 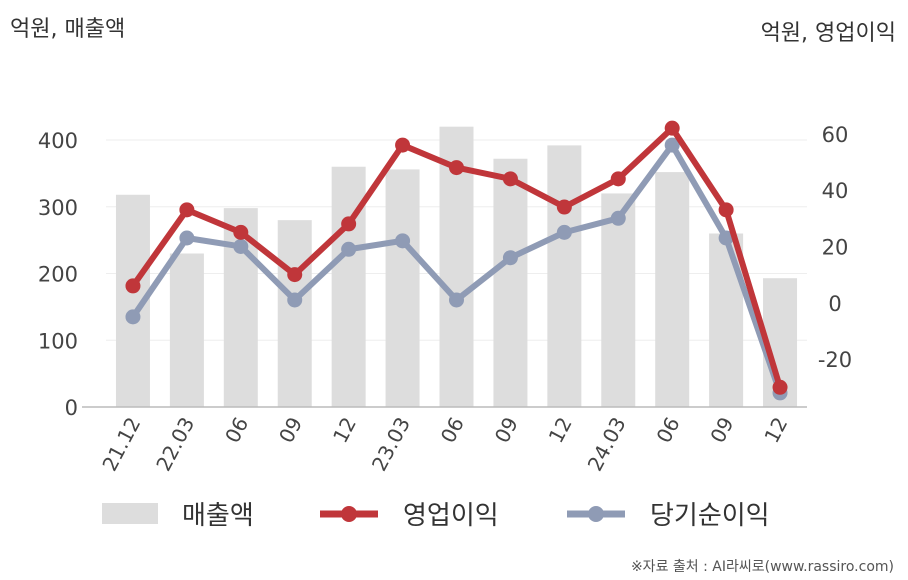 I want to click on right-tick-label: 40, so click(x=835, y=191).